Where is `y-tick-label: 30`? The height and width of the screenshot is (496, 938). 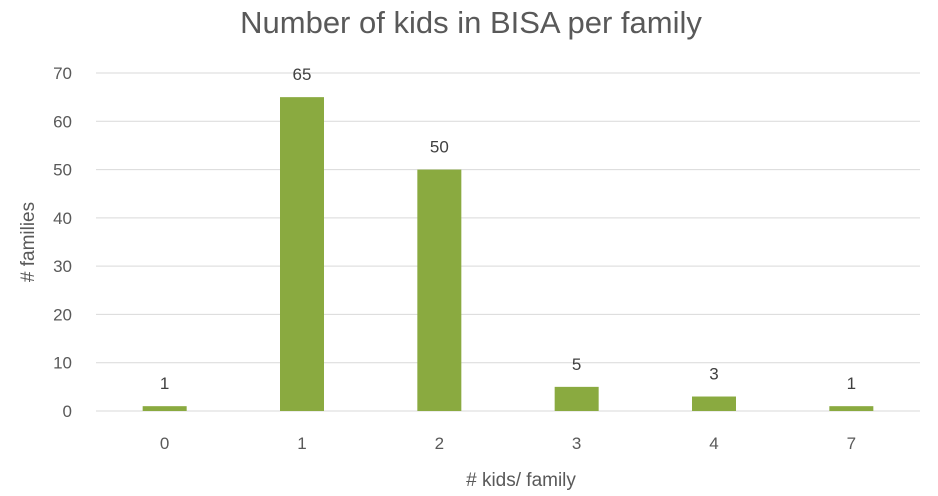
y-tick-label: 30 is located at coordinates (62, 266).